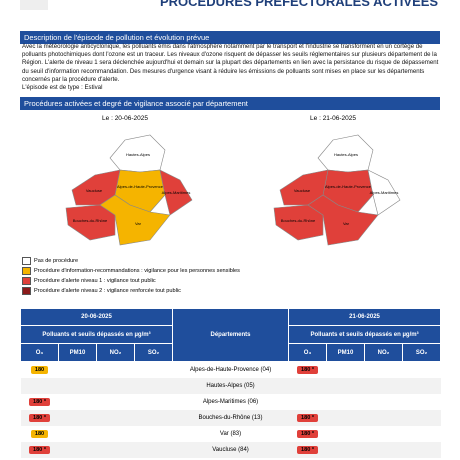 The width and height of the screenshot is (460, 460). What do you see at coordinates (62, 87) in the screenshot?
I see `episode-type: L'épisode est de type : Estival` at bounding box center [62, 87].